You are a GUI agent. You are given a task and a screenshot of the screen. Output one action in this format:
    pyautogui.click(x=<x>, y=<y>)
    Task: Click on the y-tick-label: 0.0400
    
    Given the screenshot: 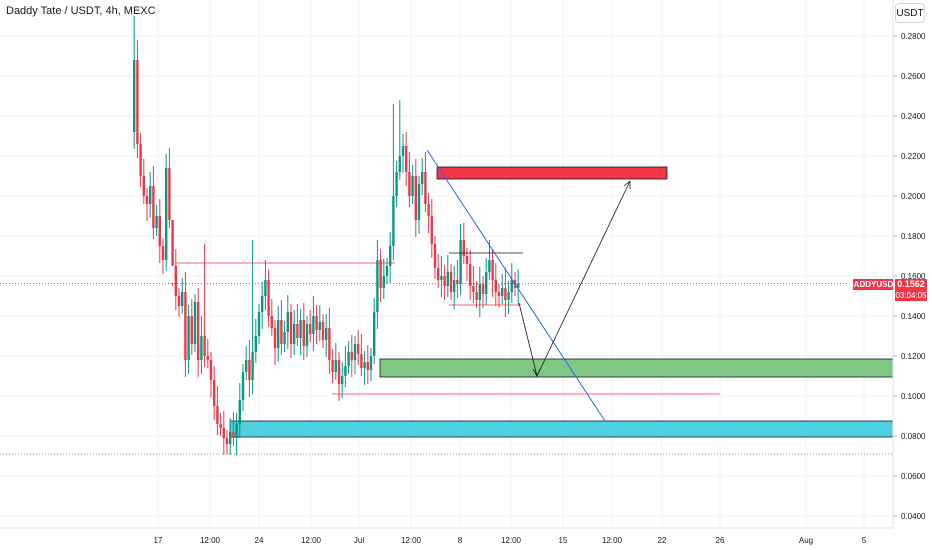 What is the action you would take?
    pyautogui.click(x=913, y=516)
    